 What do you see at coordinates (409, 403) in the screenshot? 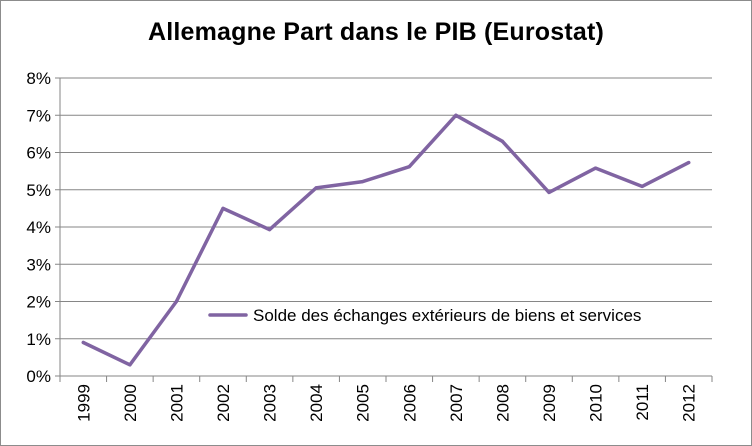
I see `x-tick-label: 2006` at bounding box center [409, 403].